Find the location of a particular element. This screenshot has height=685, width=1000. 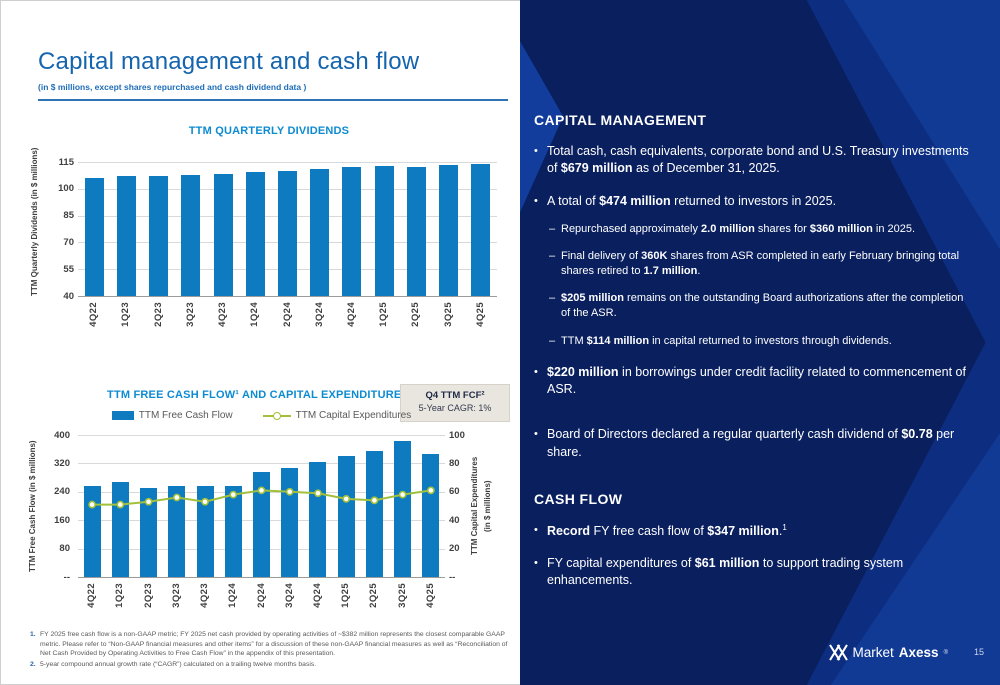

left-tick-label: 240 is located at coordinates (62, 492).